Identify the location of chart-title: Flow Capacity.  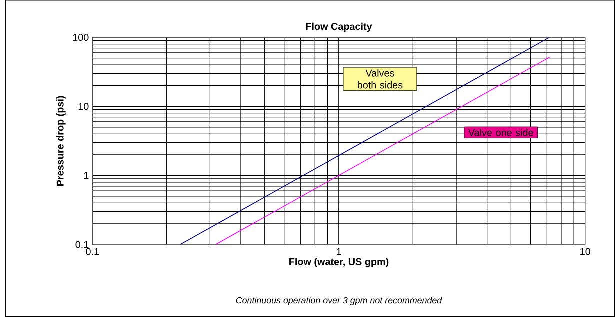
(339, 27).